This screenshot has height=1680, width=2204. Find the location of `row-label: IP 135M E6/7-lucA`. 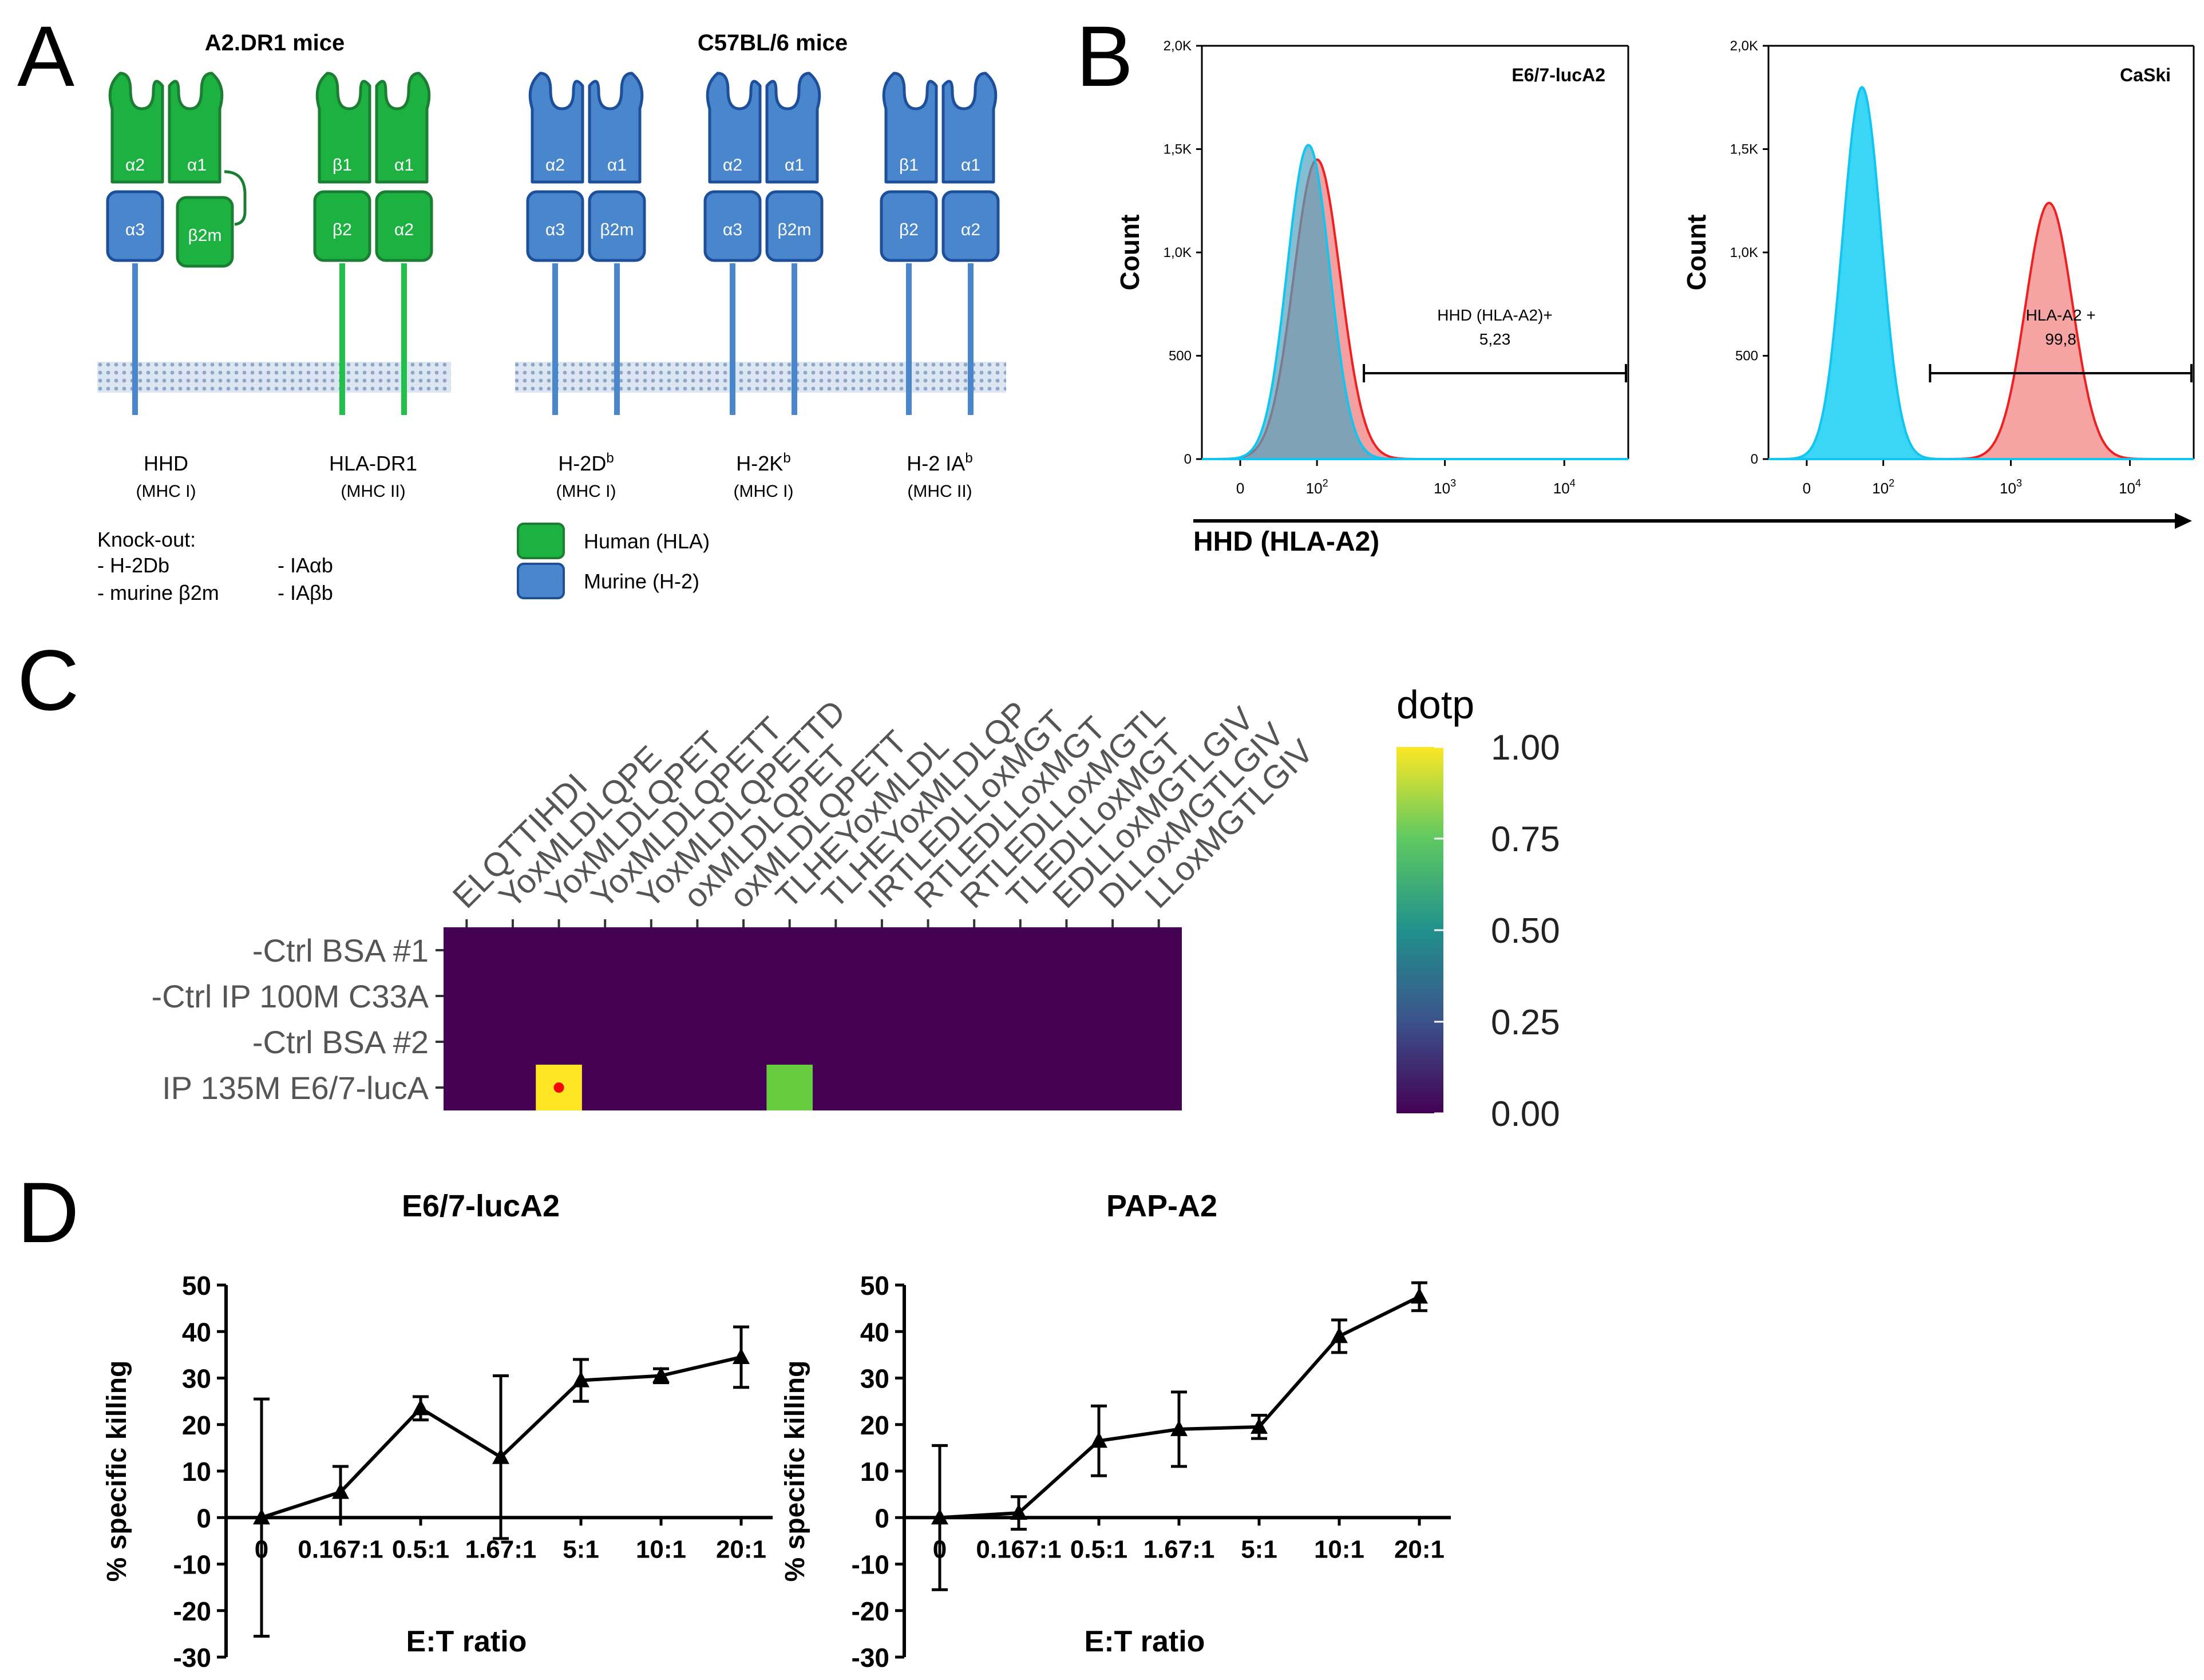

row-label: IP 135M E6/7-lucA is located at coordinates (295, 1088).